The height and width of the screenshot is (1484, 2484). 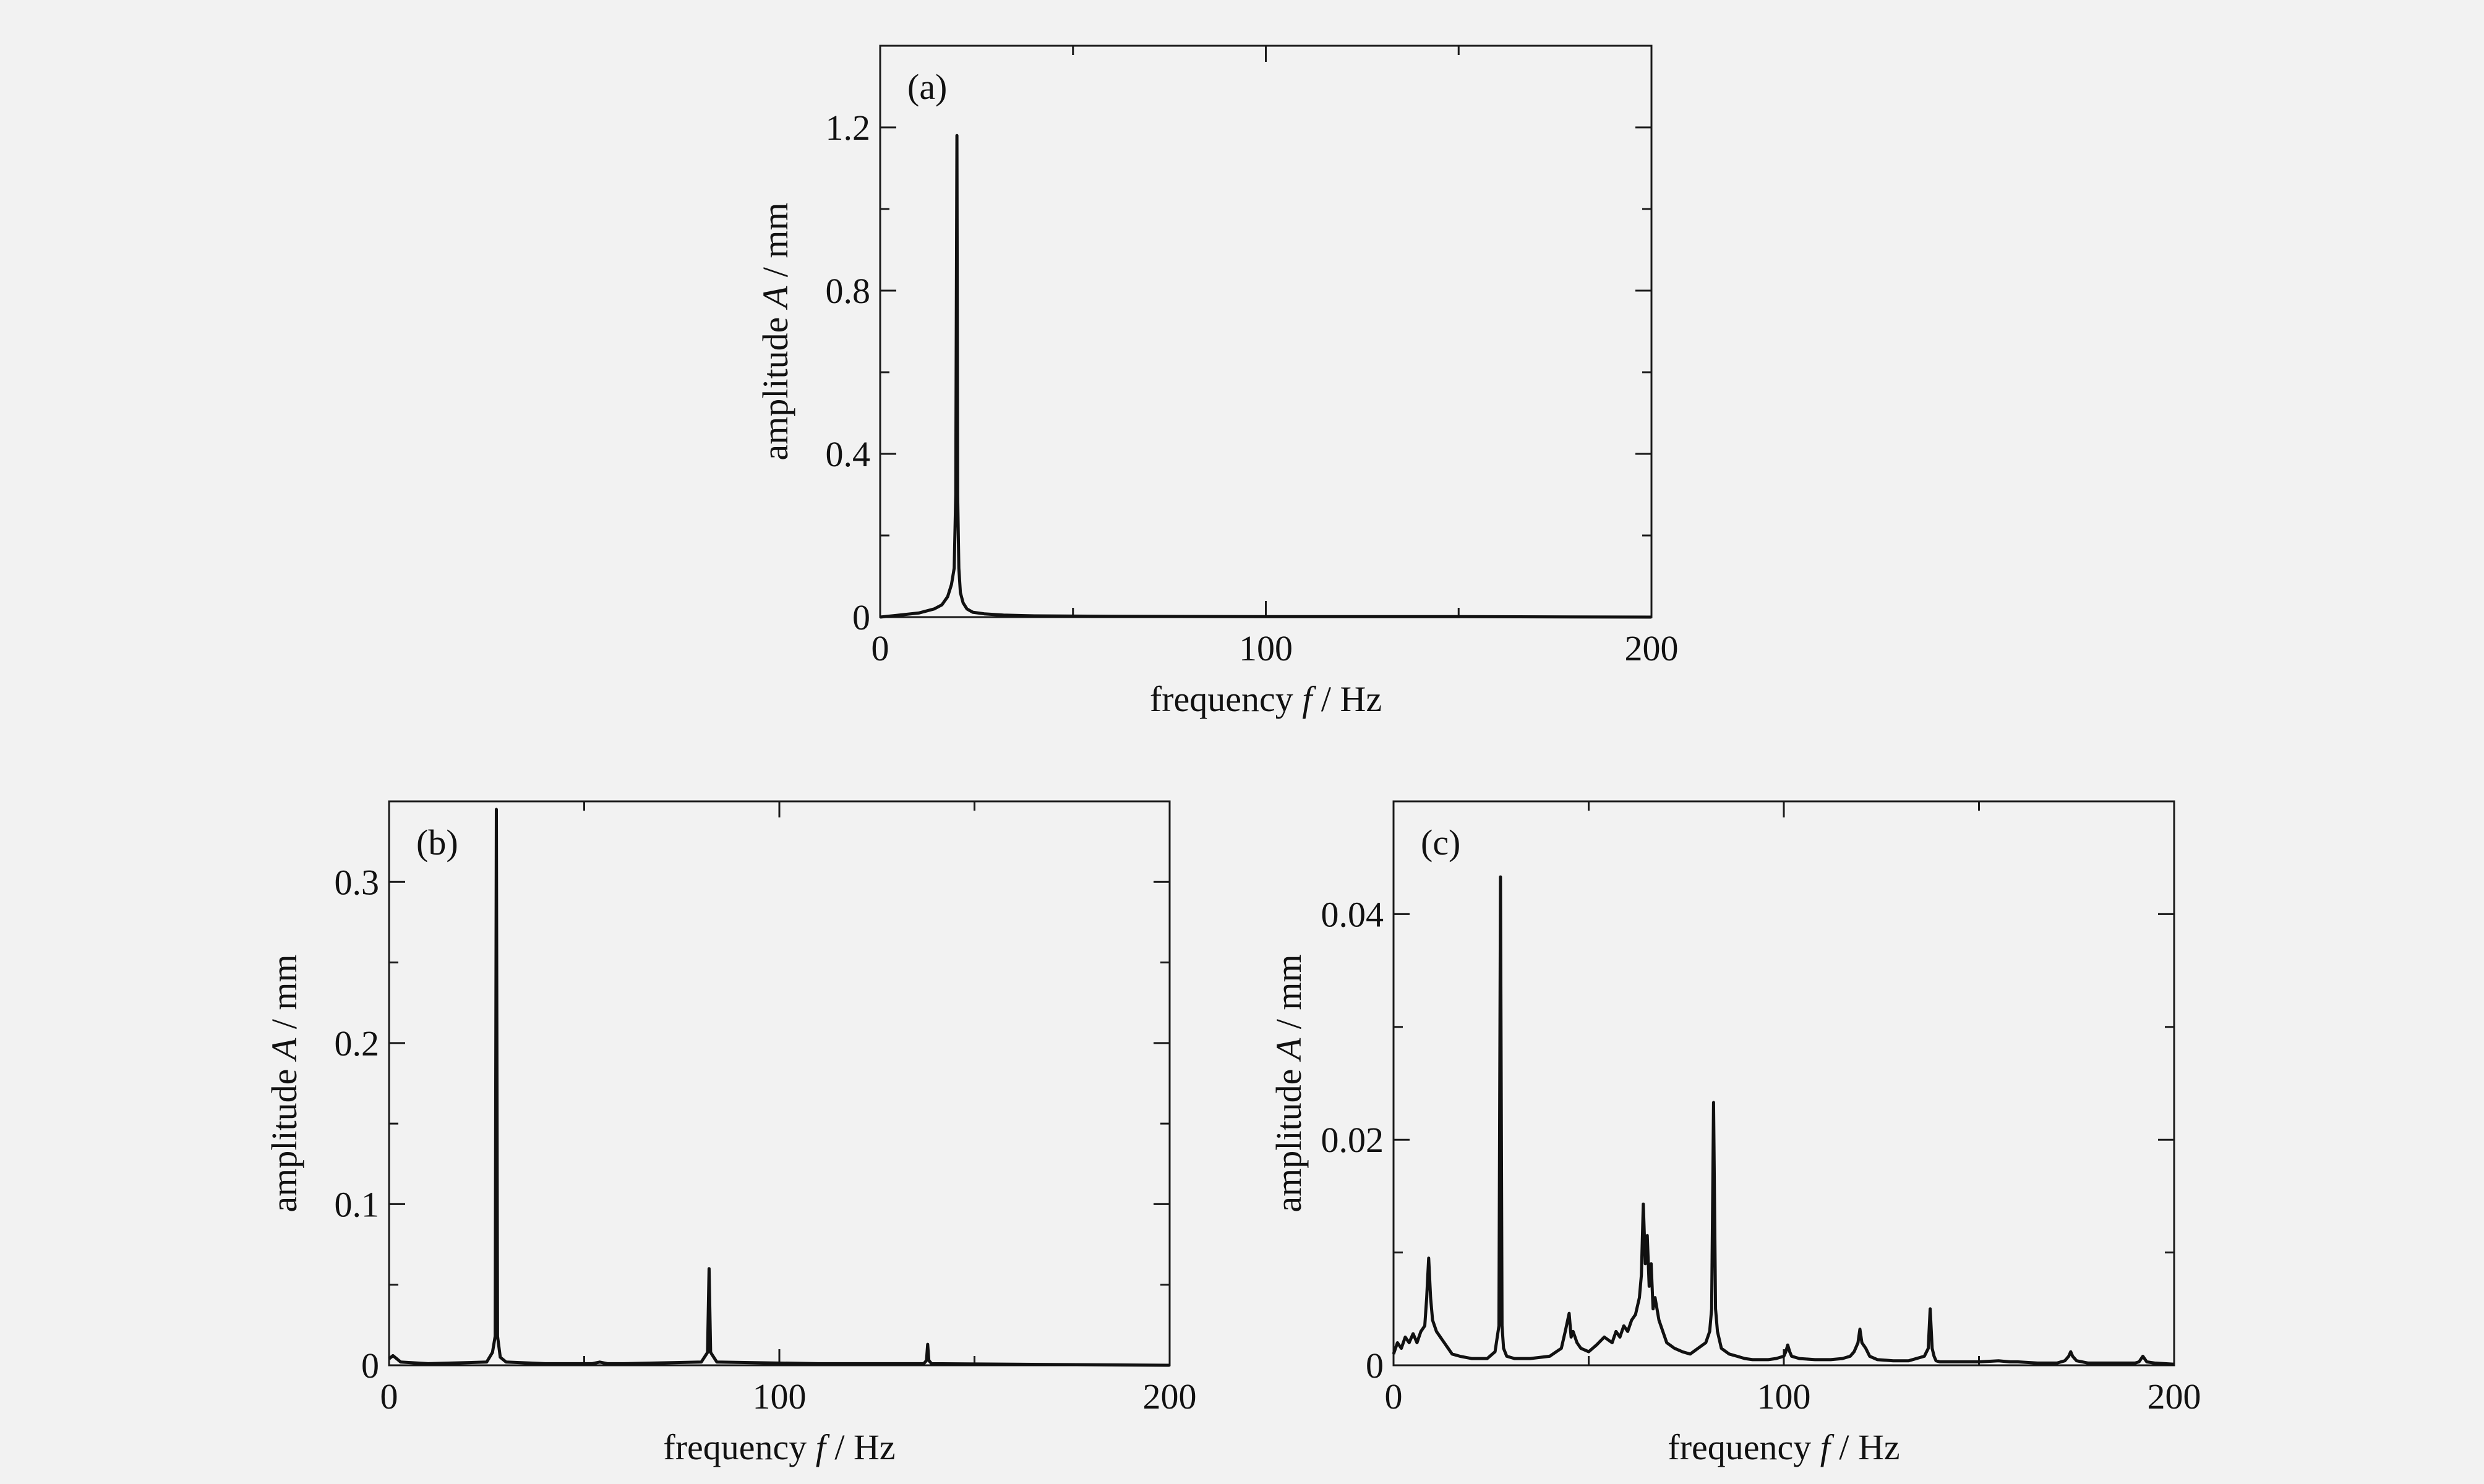 I want to click on y-tick-label: 0.3, so click(x=358, y=882).